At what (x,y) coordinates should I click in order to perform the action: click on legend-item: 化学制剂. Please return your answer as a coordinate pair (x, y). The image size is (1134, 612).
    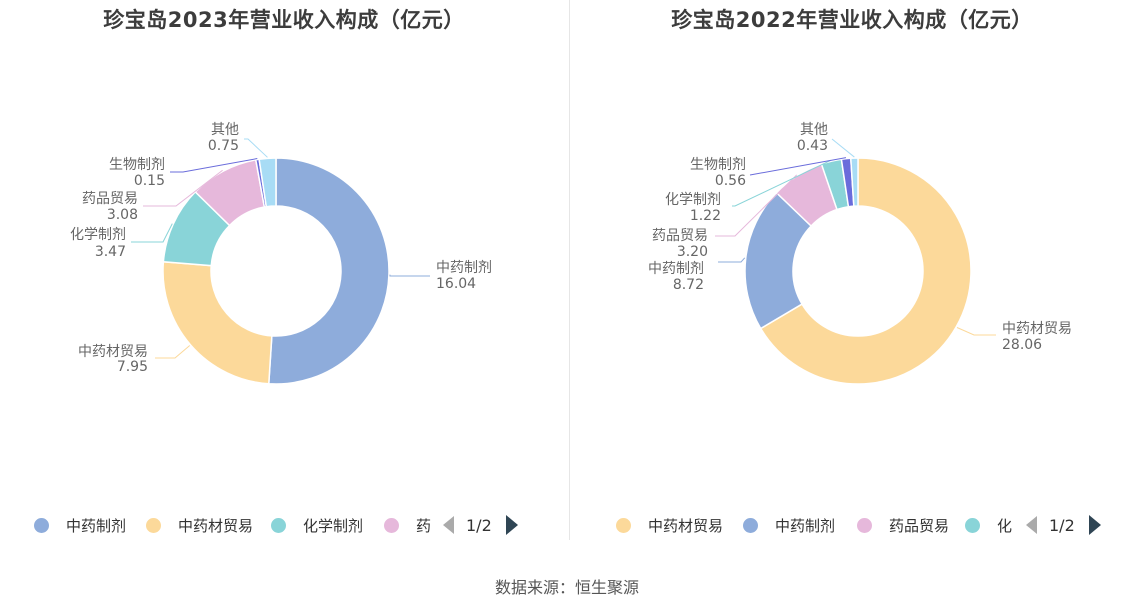
    Looking at the image, I should click on (317, 525).